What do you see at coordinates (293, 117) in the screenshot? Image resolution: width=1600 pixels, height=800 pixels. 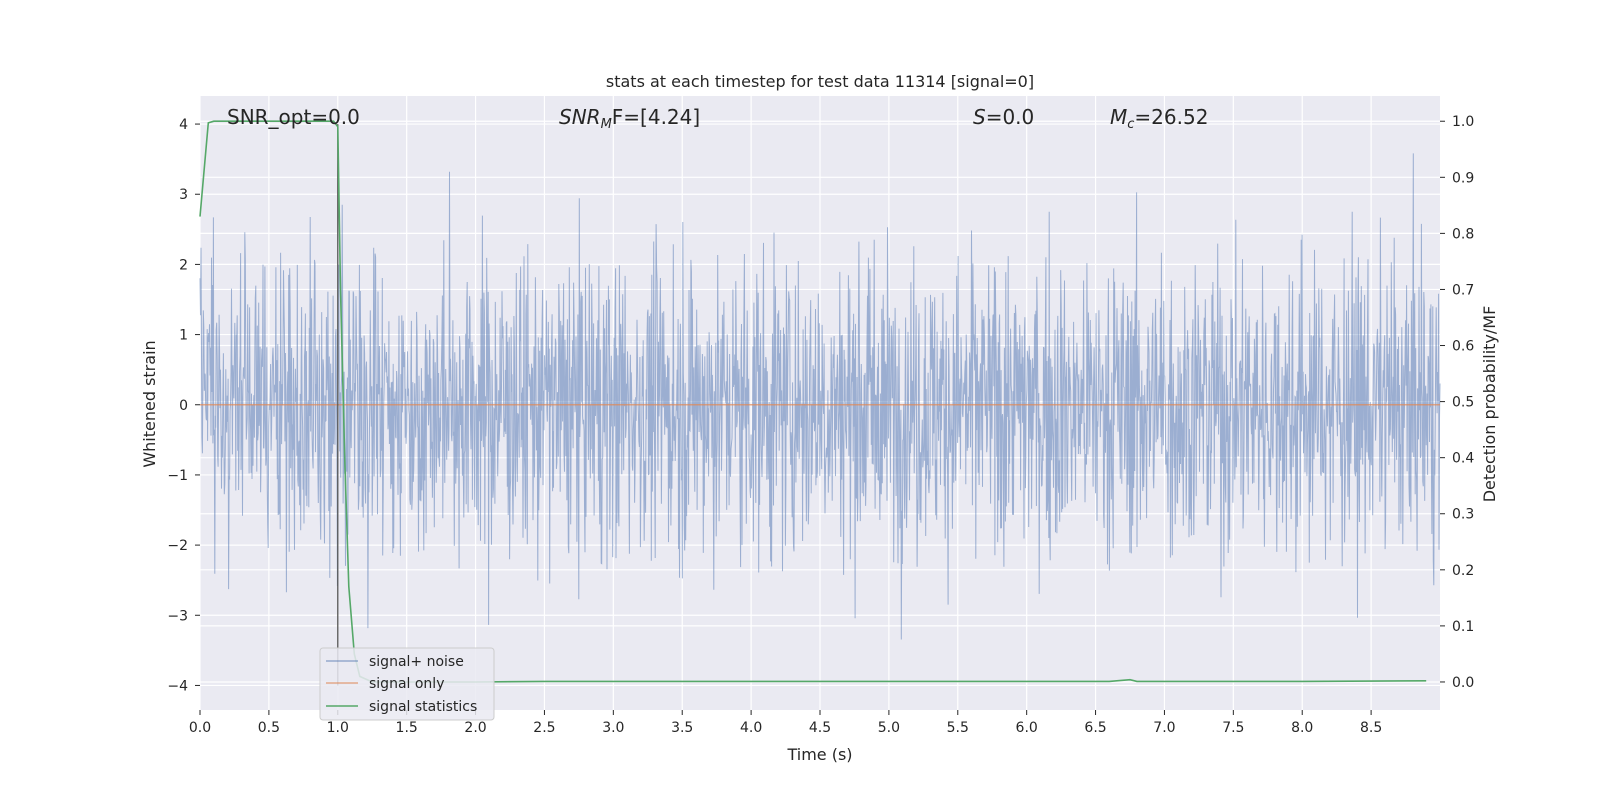 I see `annotation-snr-opt: SNR_opt=0.0` at bounding box center [293, 117].